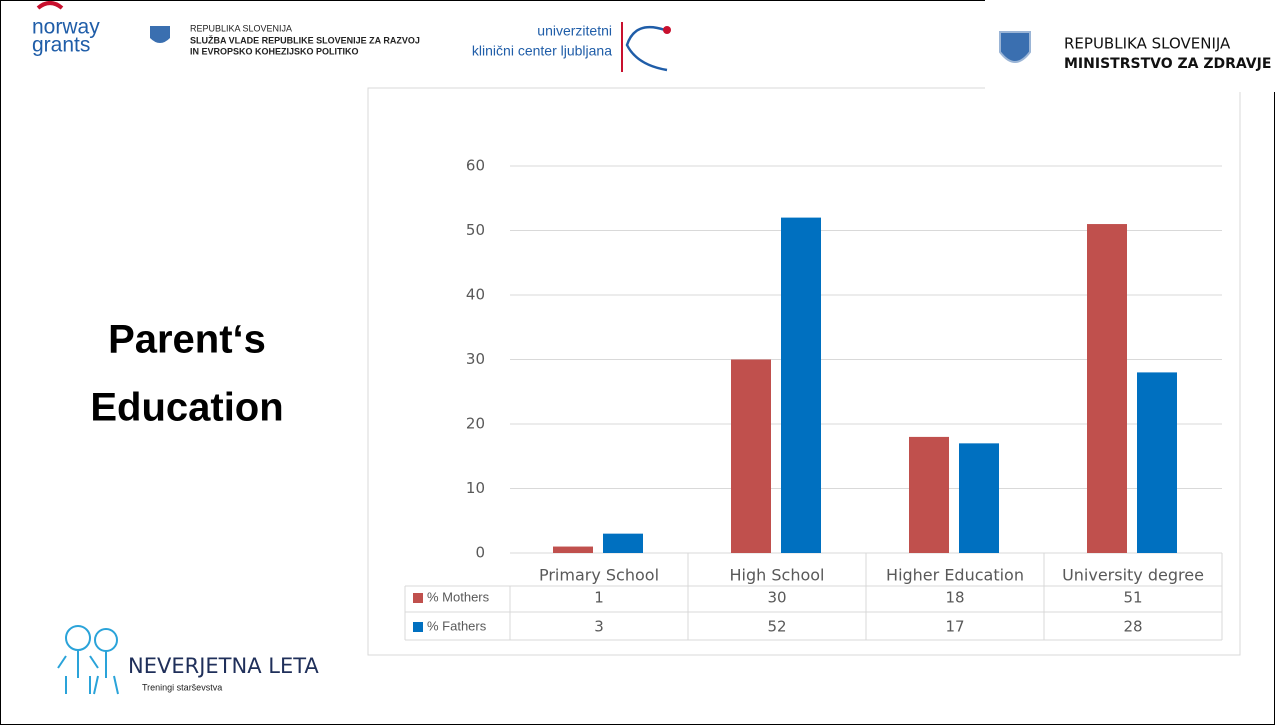  Describe the element at coordinates (776, 598) in the screenshot. I see `table-value: 30` at that location.